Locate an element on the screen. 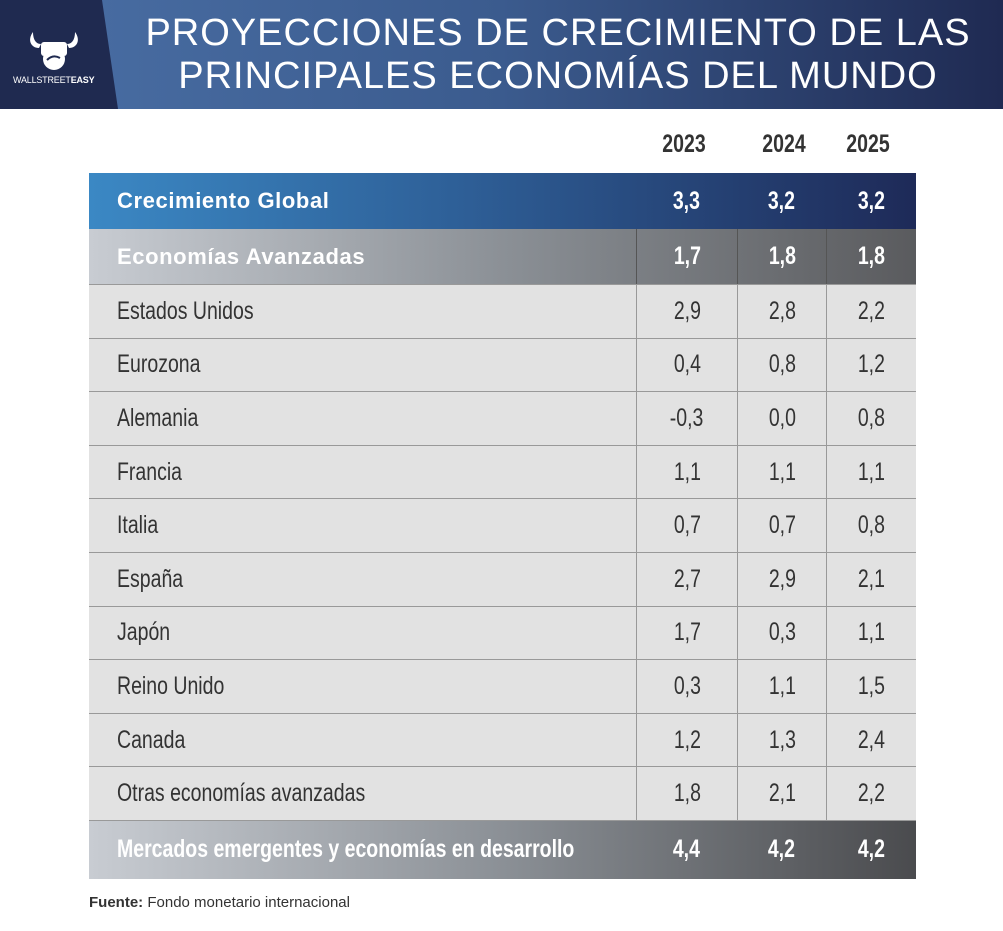  column-header-2025: 2025 is located at coordinates (868, 144).